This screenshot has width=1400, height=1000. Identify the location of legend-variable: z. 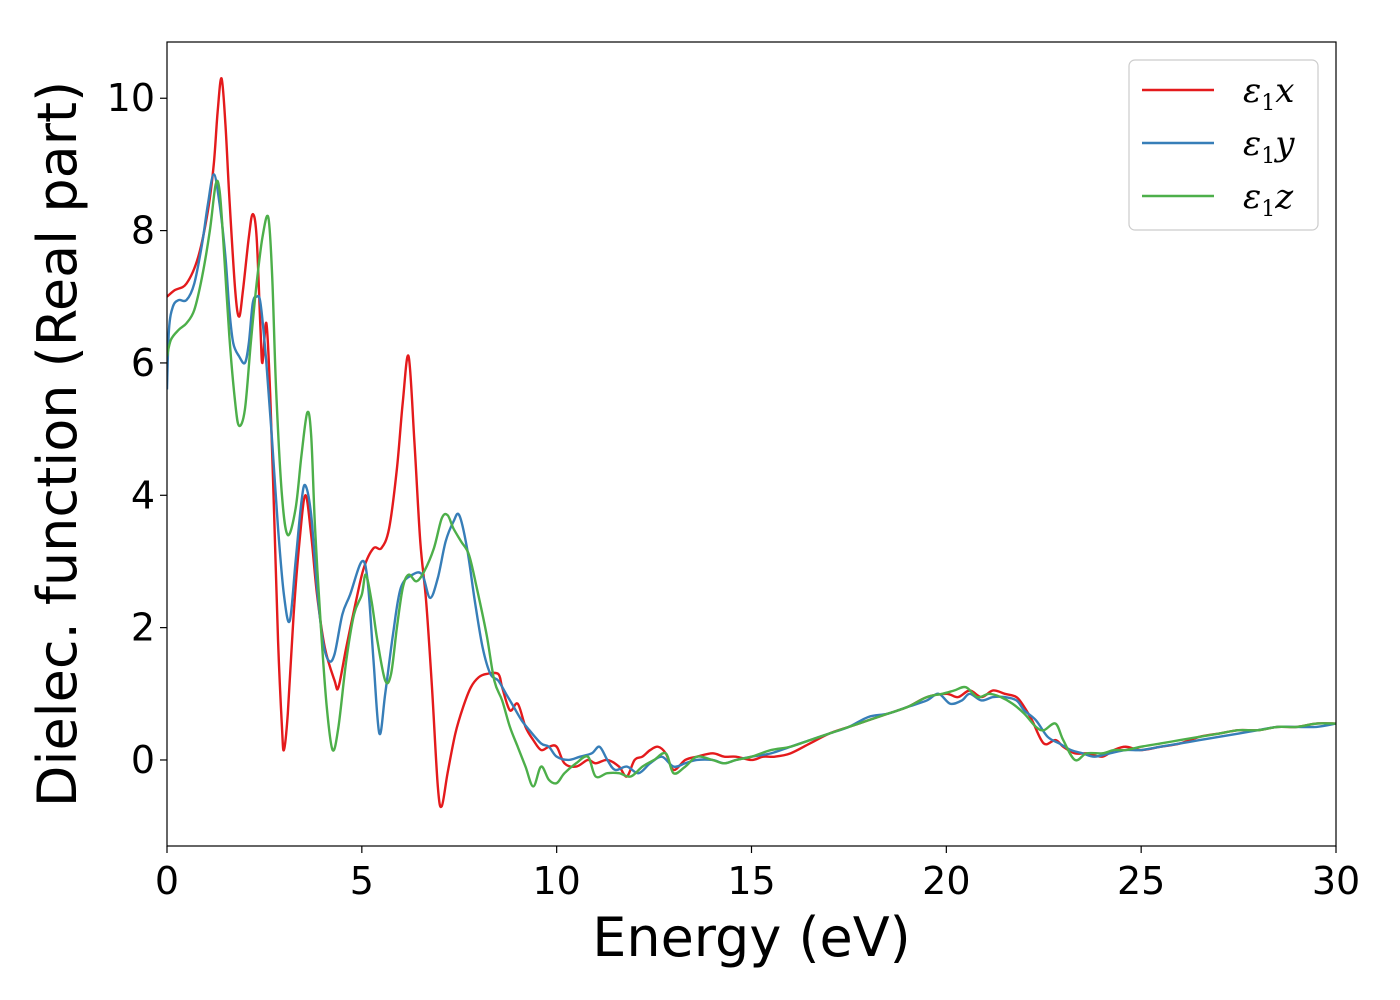
(1284, 197).